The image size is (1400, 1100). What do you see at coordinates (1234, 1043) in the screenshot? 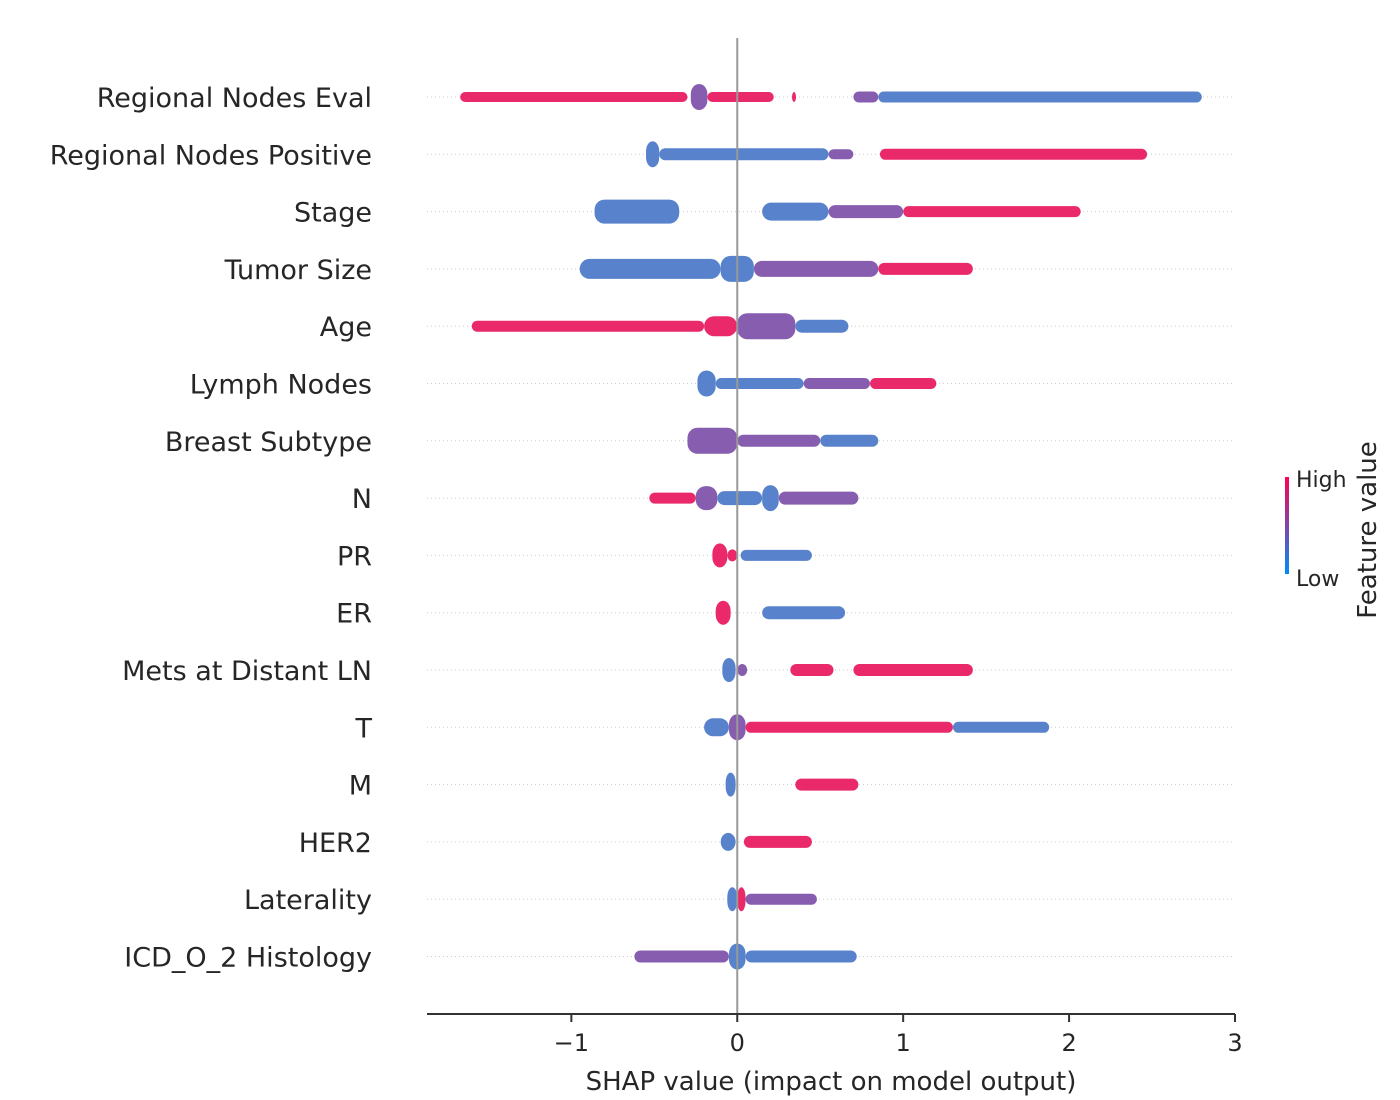
I see `x-tick-label: 3` at bounding box center [1234, 1043].